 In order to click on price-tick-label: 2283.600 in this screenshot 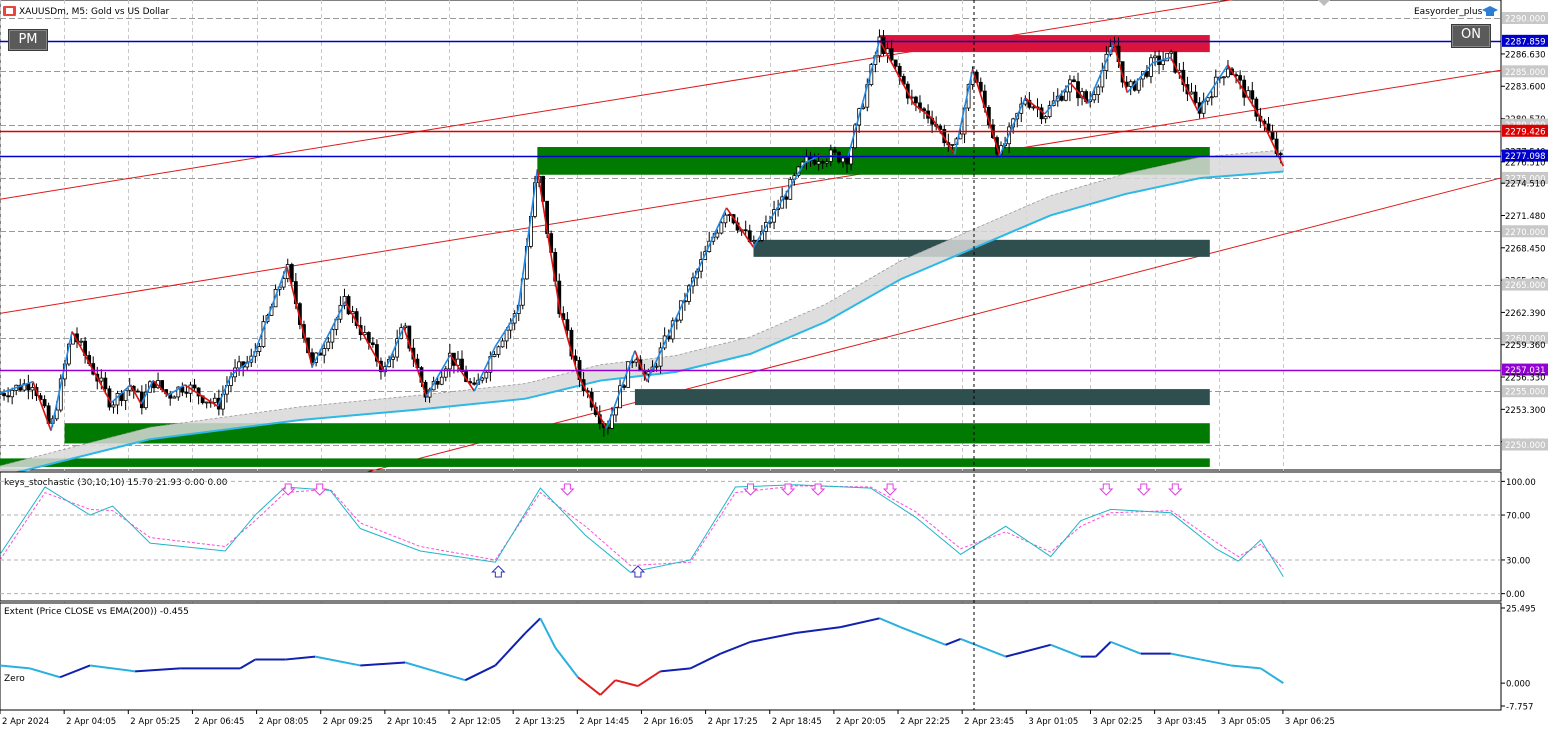, I will do `click(1525, 88)`.